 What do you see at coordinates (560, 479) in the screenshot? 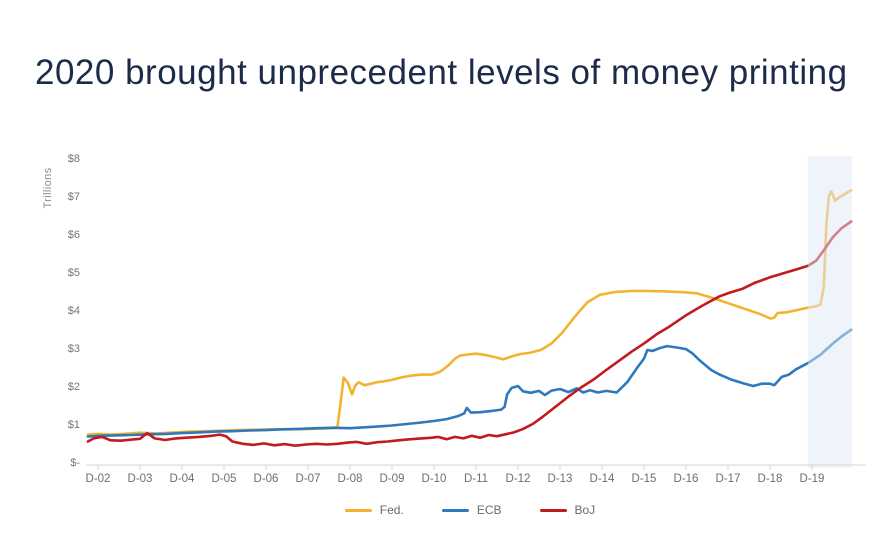
I see `x-tick-label: D-13` at bounding box center [560, 479].